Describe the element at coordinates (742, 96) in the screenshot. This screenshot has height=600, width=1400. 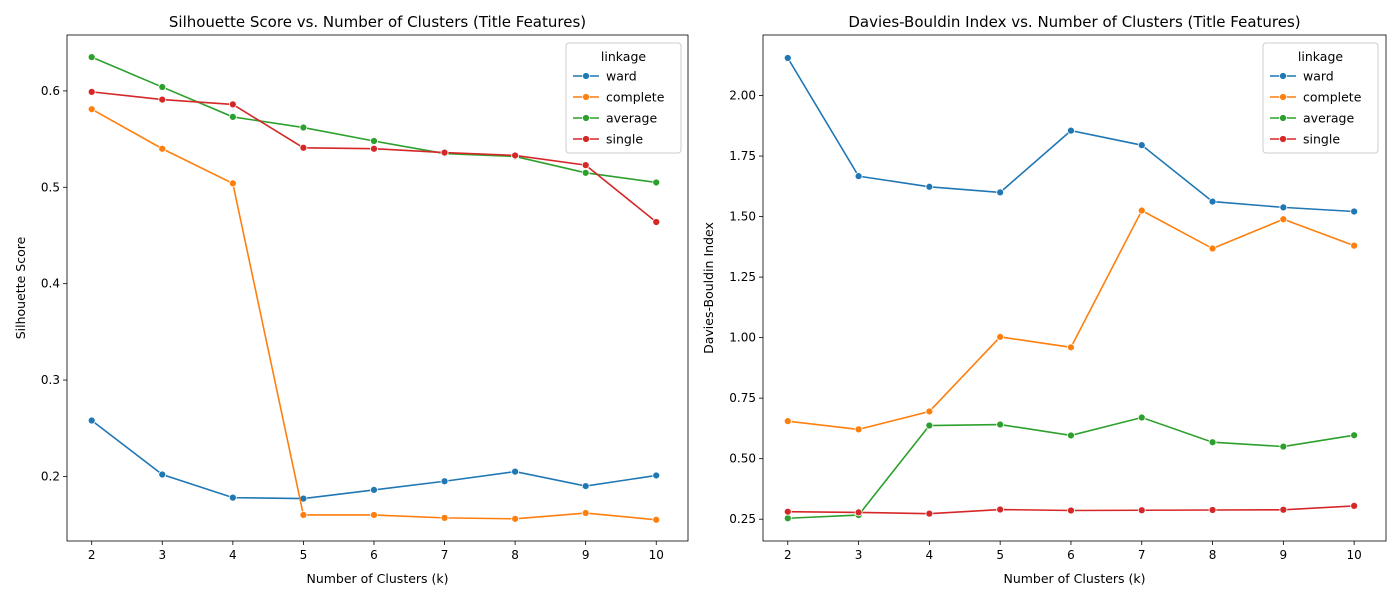
I see `y-tick-label: 2.00` at that location.